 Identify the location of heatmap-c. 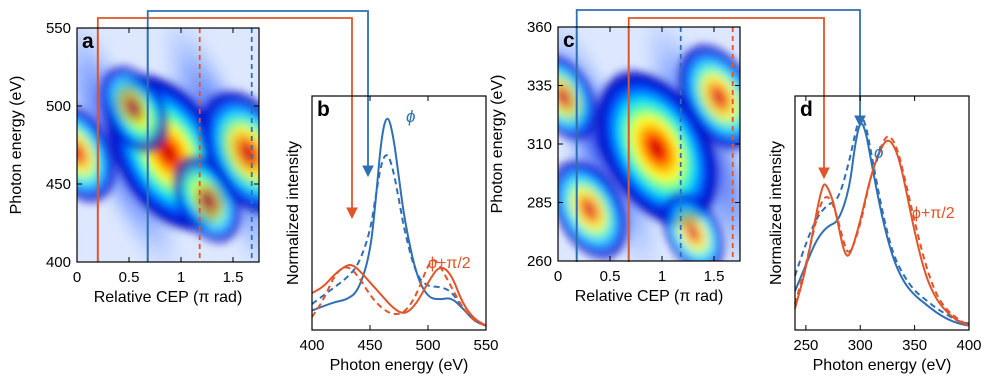
(649, 144).